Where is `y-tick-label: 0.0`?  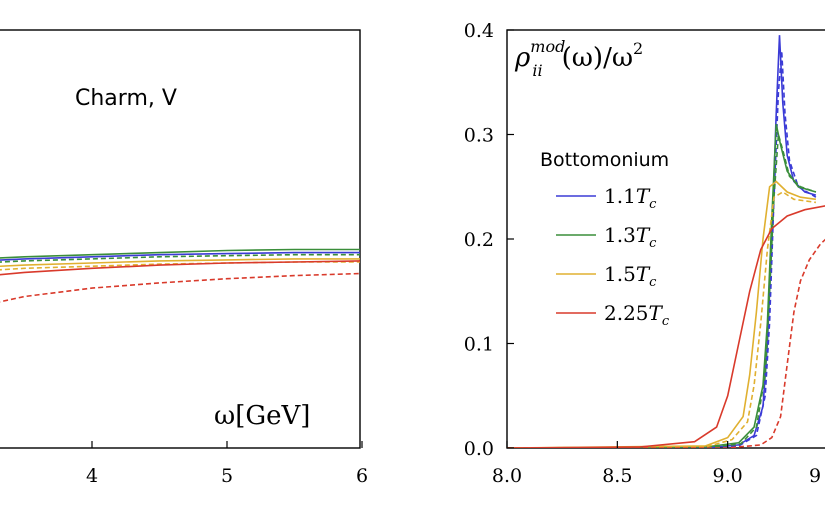 y-tick-label: 0.0 is located at coordinates (479, 449).